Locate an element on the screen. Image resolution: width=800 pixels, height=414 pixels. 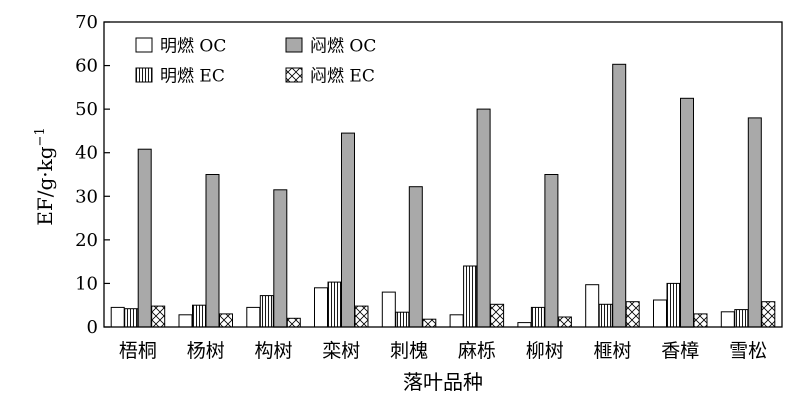
x-tick-label-2: 构树 is located at coordinates (273, 351).